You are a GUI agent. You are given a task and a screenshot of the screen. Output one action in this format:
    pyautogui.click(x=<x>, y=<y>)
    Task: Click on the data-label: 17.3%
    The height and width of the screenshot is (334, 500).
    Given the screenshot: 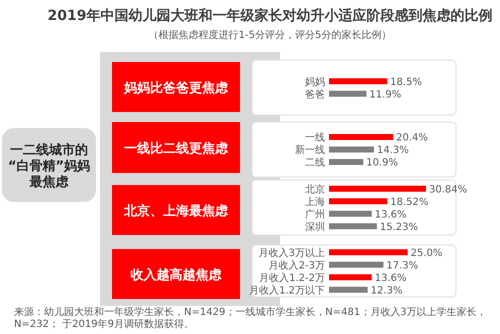 What is the action you would take?
    pyautogui.click(x=402, y=266)
    